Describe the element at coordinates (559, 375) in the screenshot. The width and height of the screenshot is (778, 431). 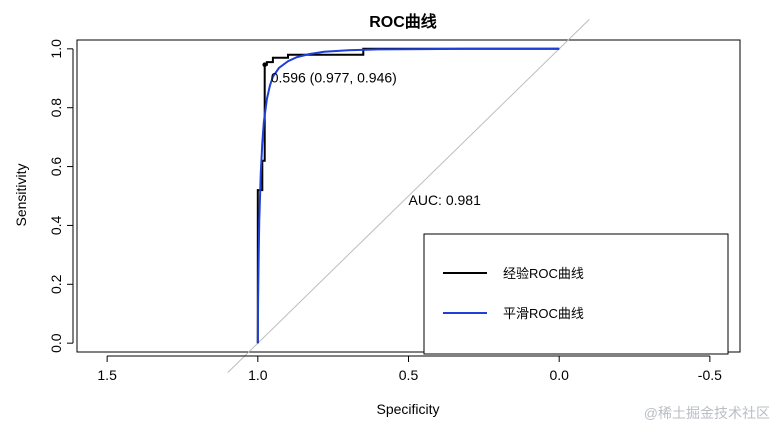
I see `x-tick-label: 0.0` at that location.